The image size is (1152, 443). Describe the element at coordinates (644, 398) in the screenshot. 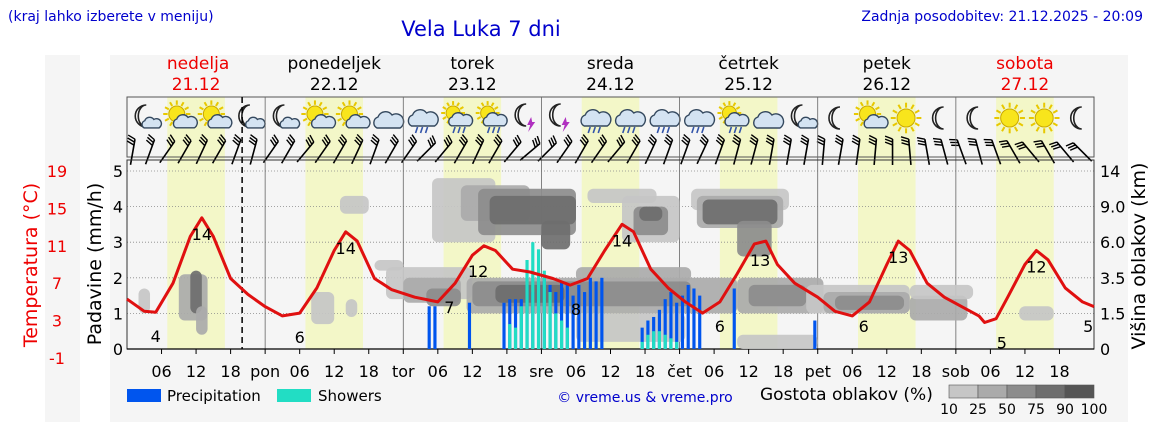

I see `credit-link: © vreme.us & vreme.pro` at that location.